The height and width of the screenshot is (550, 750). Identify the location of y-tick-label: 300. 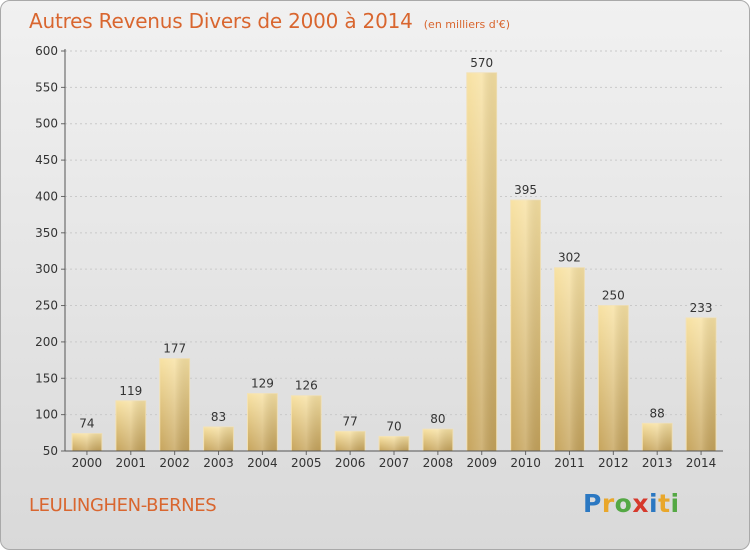
(46, 269).